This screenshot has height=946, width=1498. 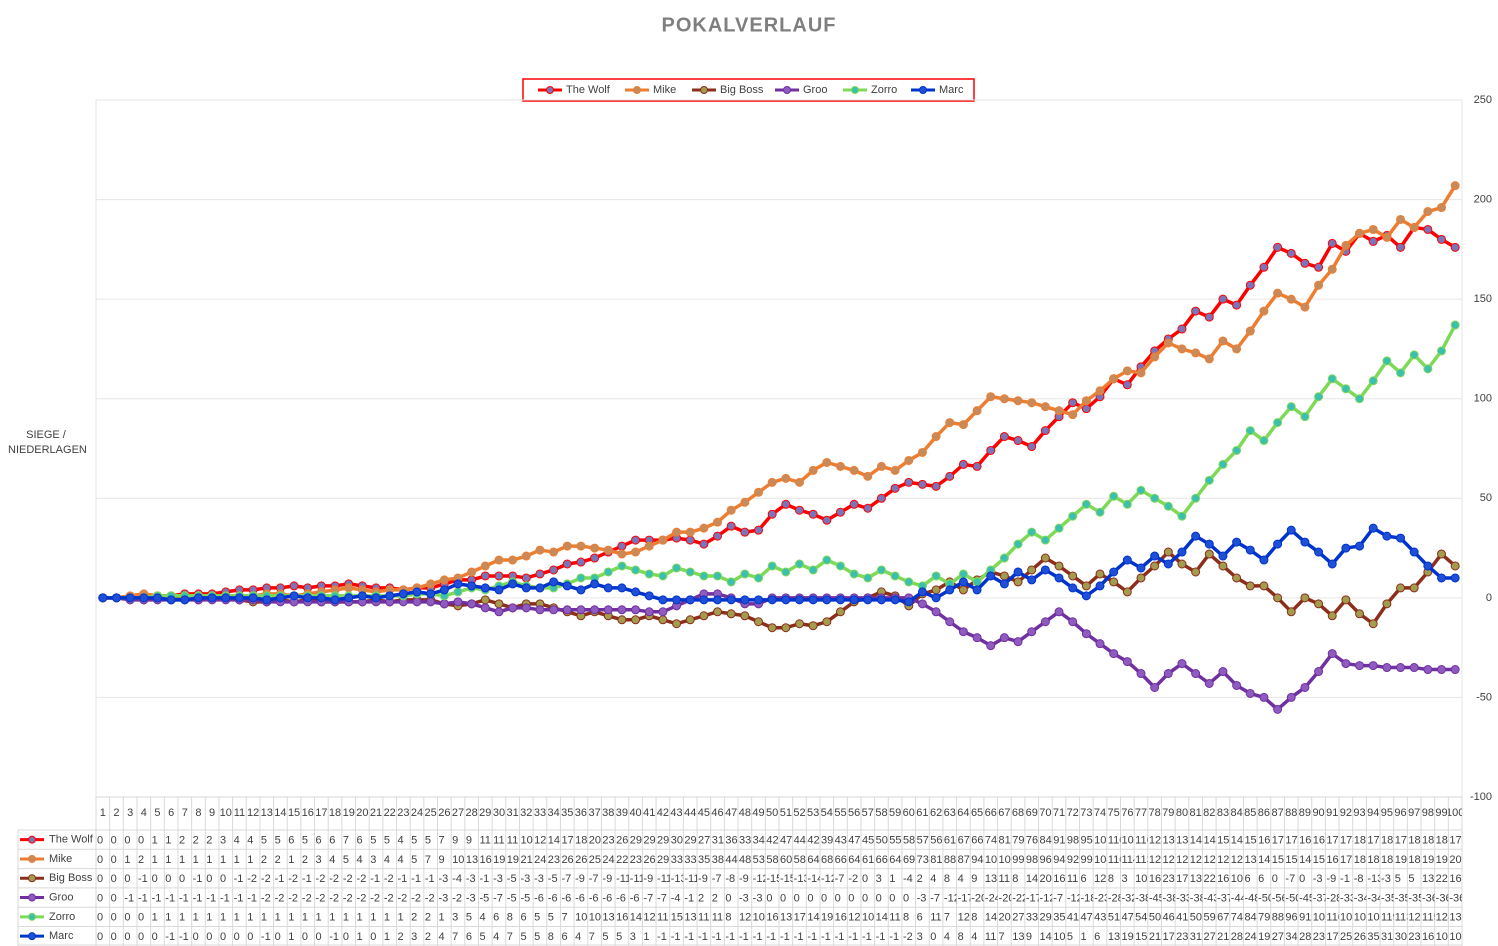 I want to click on table-value: 33, so click(x=745, y=841).